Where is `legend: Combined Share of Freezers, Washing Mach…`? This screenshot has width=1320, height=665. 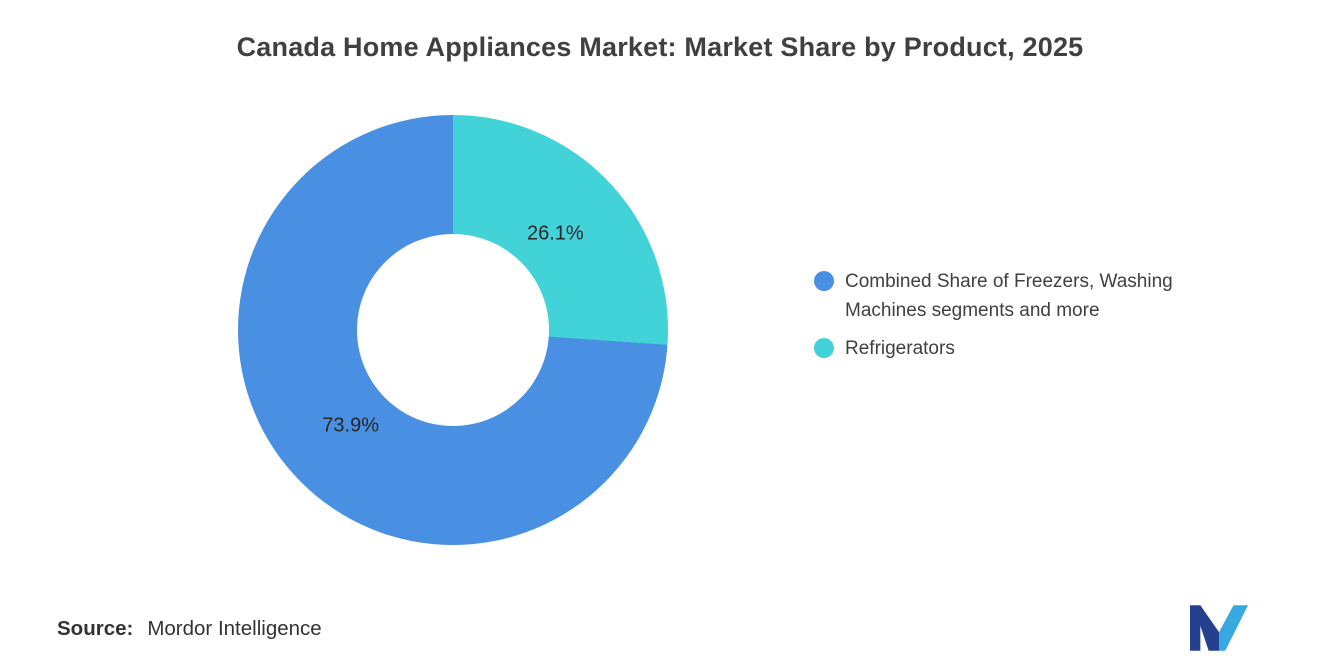
legend: Combined Share of Freezers, Washing Mach… is located at coordinates (1020, 316).